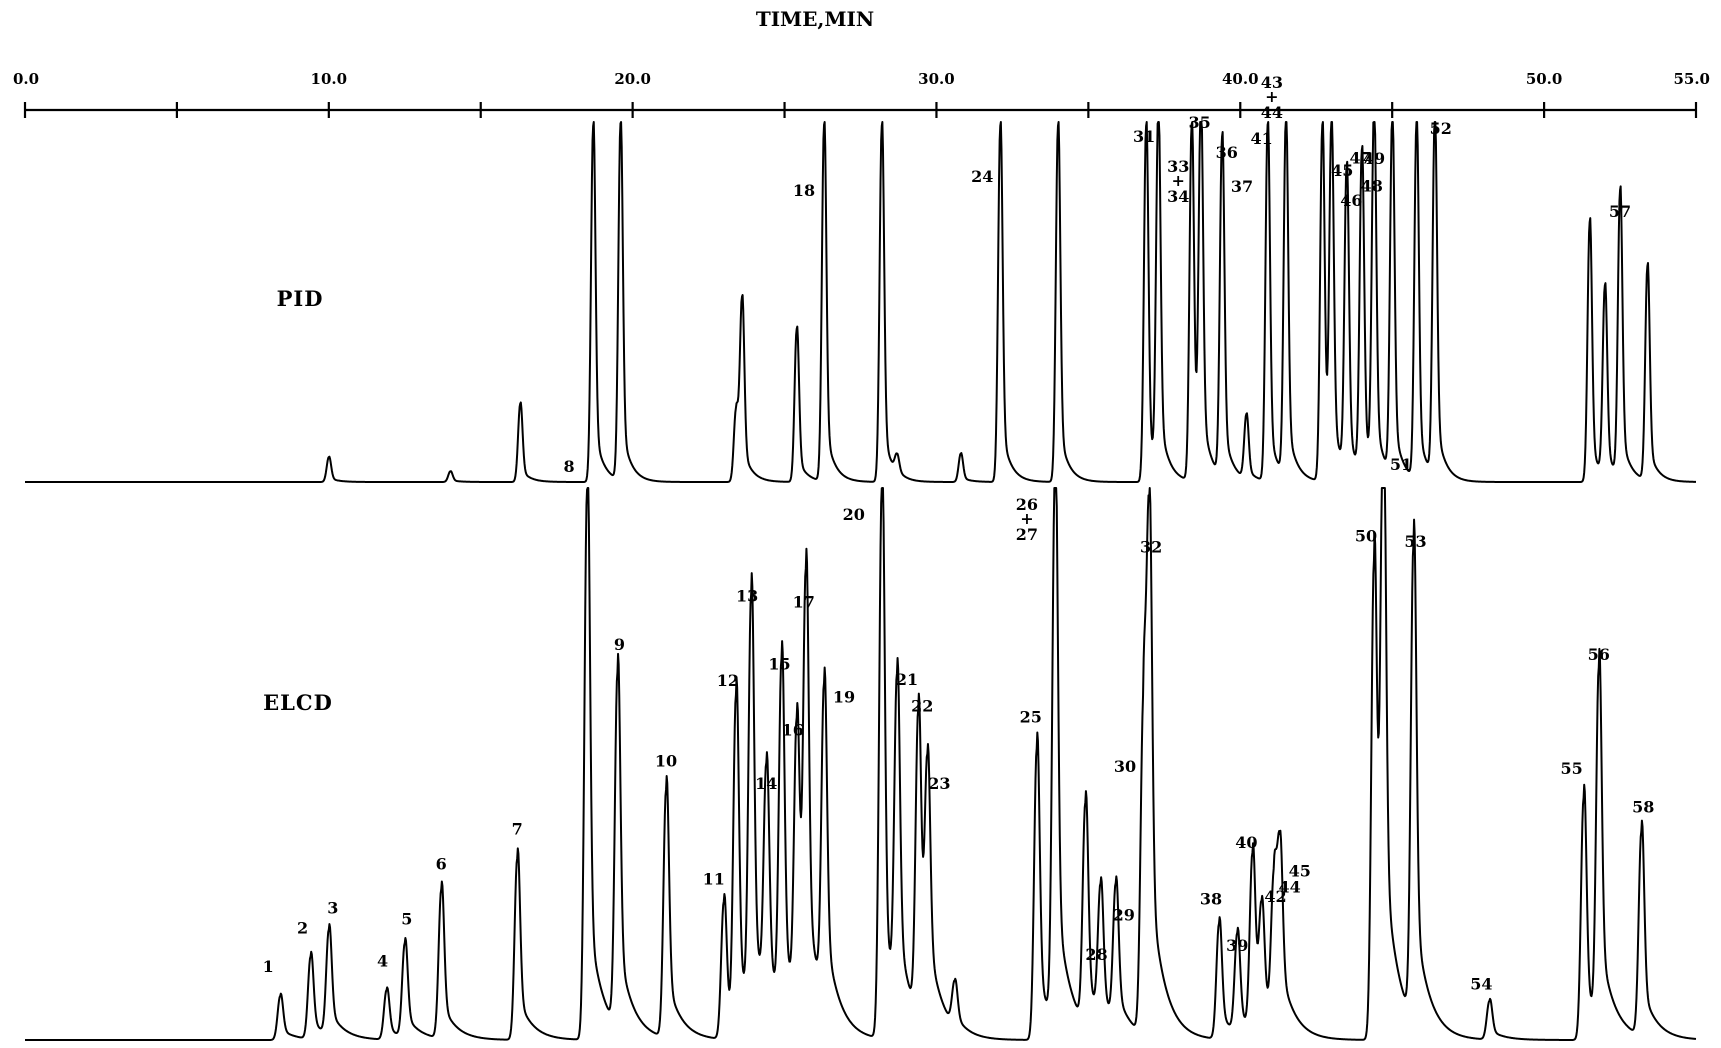 The image size is (1721, 1048). What do you see at coordinates (406, 919) in the screenshot?
I see `peak-label: 5` at bounding box center [406, 919].